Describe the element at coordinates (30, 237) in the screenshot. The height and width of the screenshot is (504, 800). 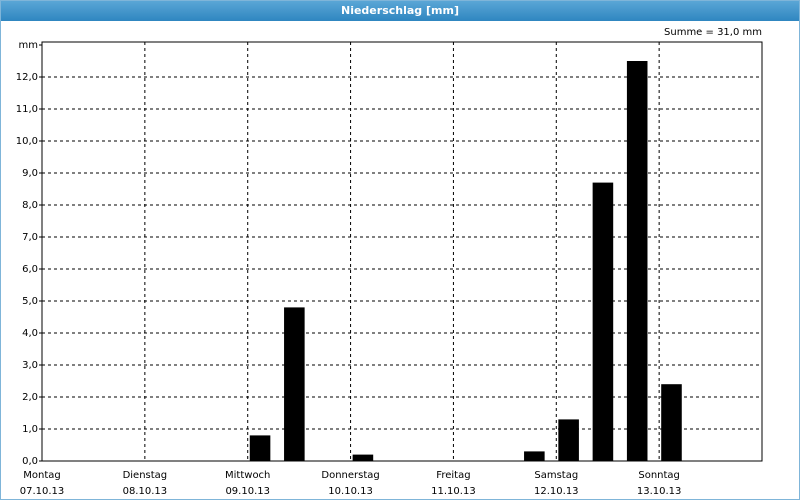
I see `y-tick-label: 7,0` at that location.